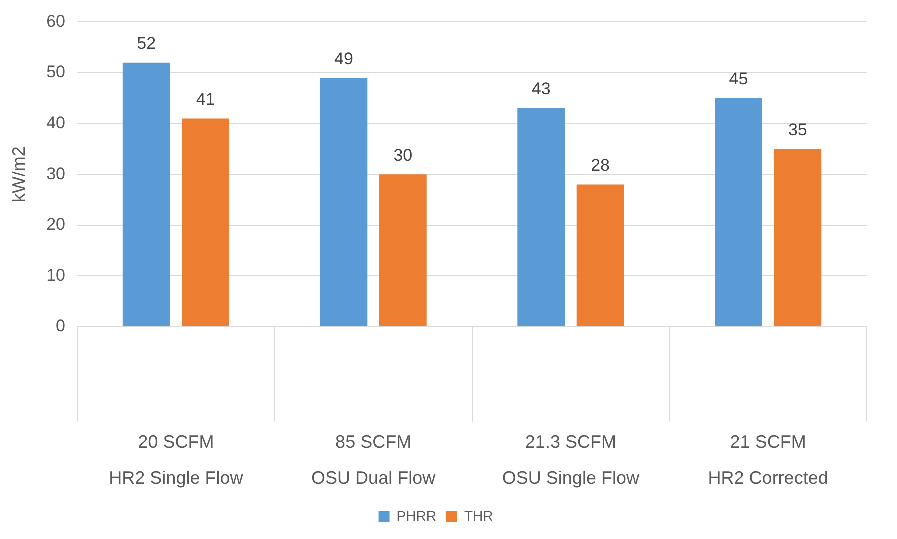 The height and width of the screenshot is (539, 897). I want to click on legend-label: PHRR, so click(416, 516).